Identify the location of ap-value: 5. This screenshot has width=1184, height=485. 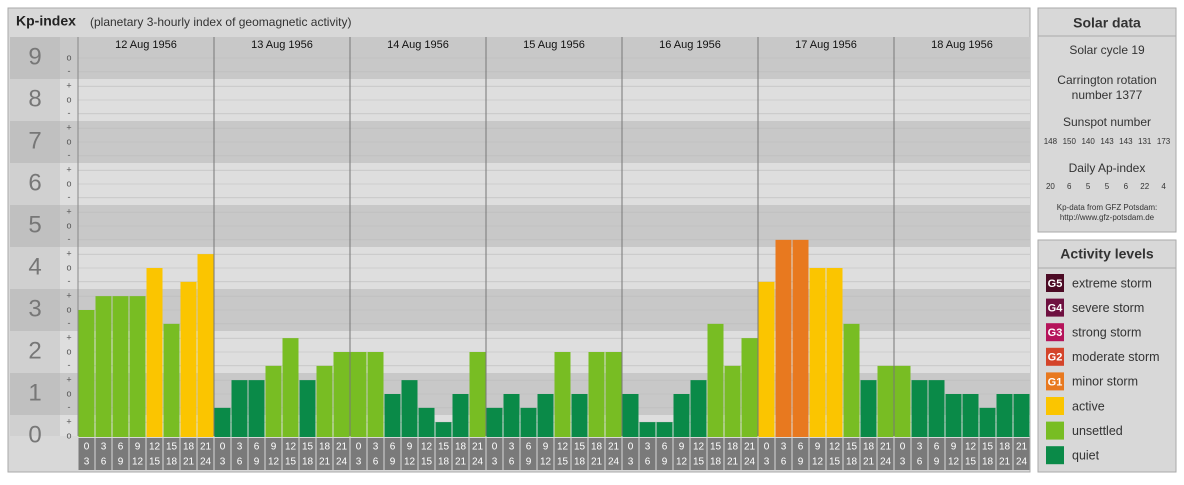
(1088, 186).